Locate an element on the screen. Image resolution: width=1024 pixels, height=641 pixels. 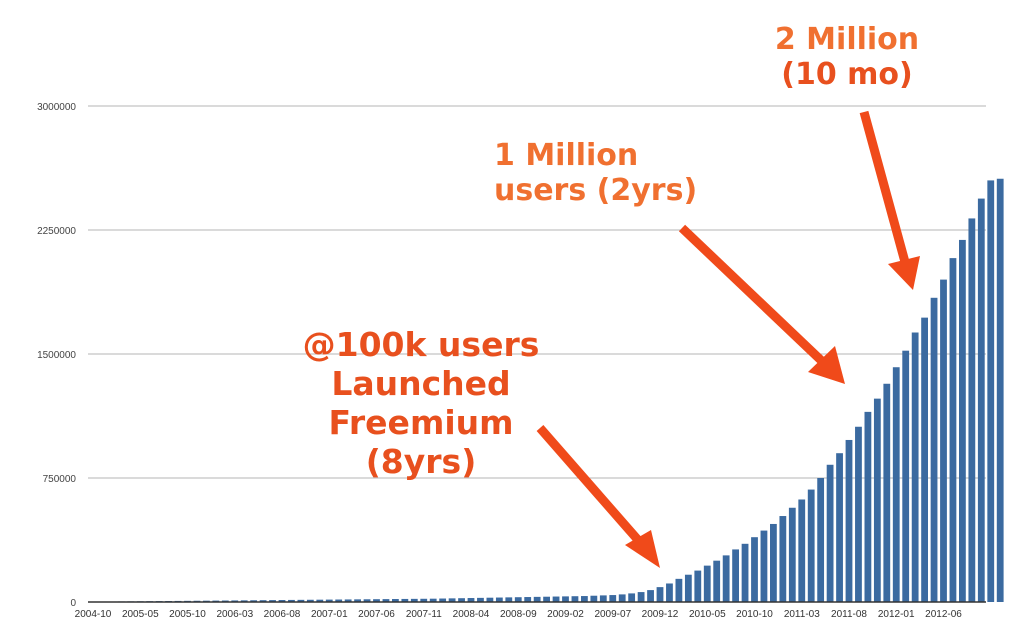
x-tick-label: 2012-01 is located at coordinates (896, 614).